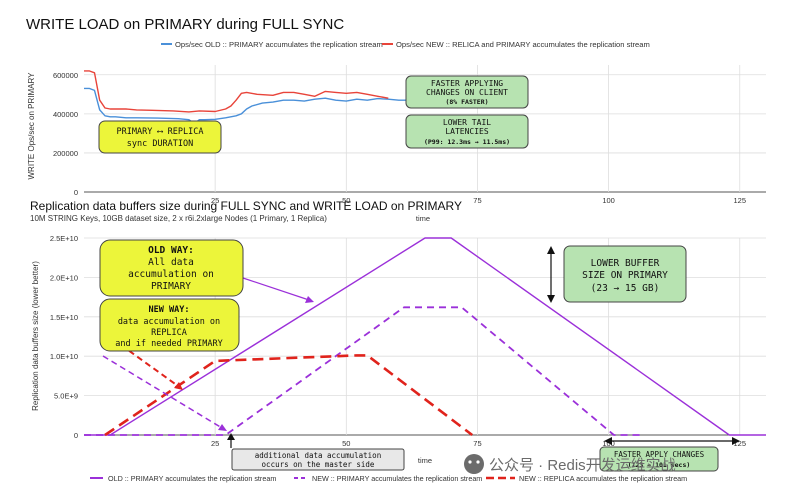  What do you see at coordinates (64, 337) in the screenshot?
I see `bottom-y-tick-labels: 0 5.0E+9 1.0E+10 1.5E+10 2.0E+10 2.5E+10` at bounding box center [64, 337].